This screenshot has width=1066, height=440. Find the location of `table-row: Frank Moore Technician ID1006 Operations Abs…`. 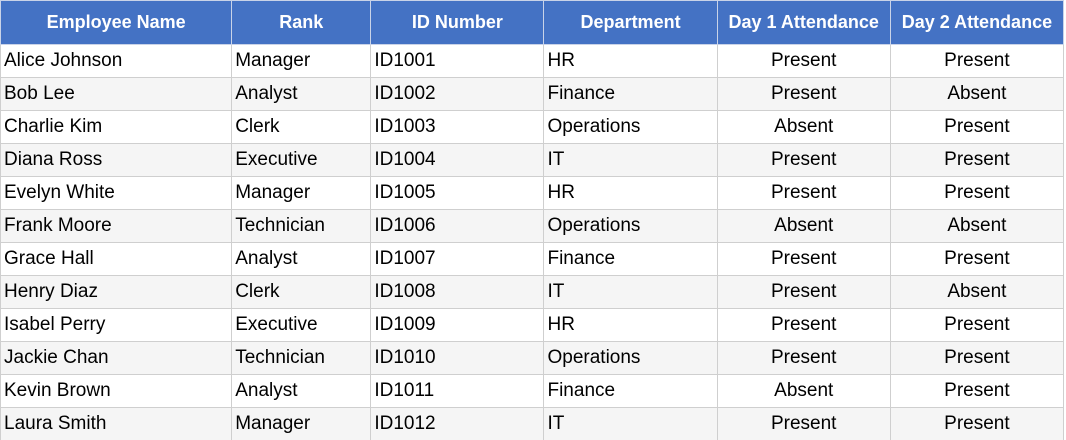

table-row: Frank Moore Technician ID1006 Operations Abs… is located at coordinates (532, 226).